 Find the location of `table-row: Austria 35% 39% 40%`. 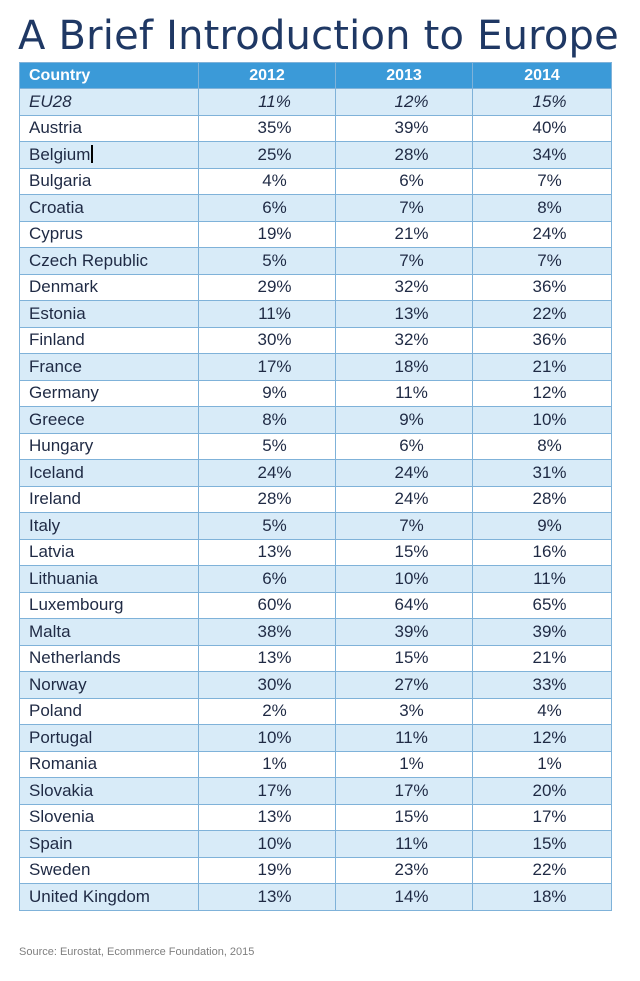

table-row: Austria 35% 39% 40% is located at coordinates (315, 128).